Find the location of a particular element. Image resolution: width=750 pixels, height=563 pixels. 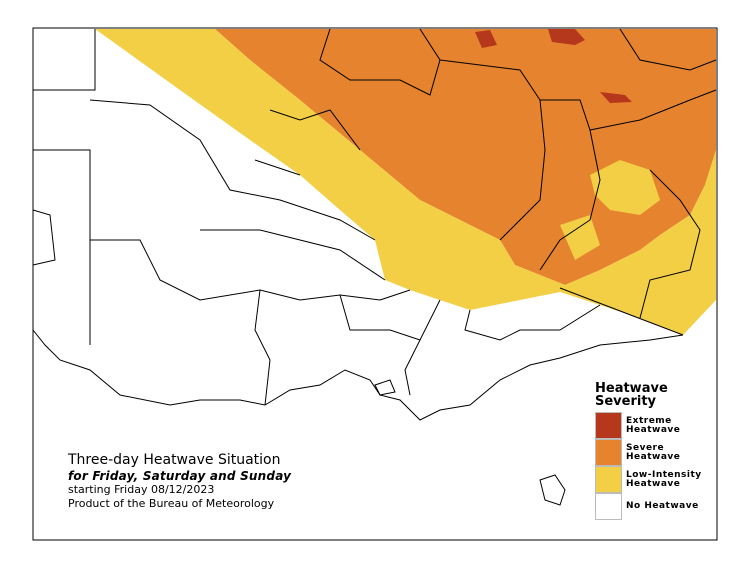

legend-swatch-none is located at coordinates (608, 506).